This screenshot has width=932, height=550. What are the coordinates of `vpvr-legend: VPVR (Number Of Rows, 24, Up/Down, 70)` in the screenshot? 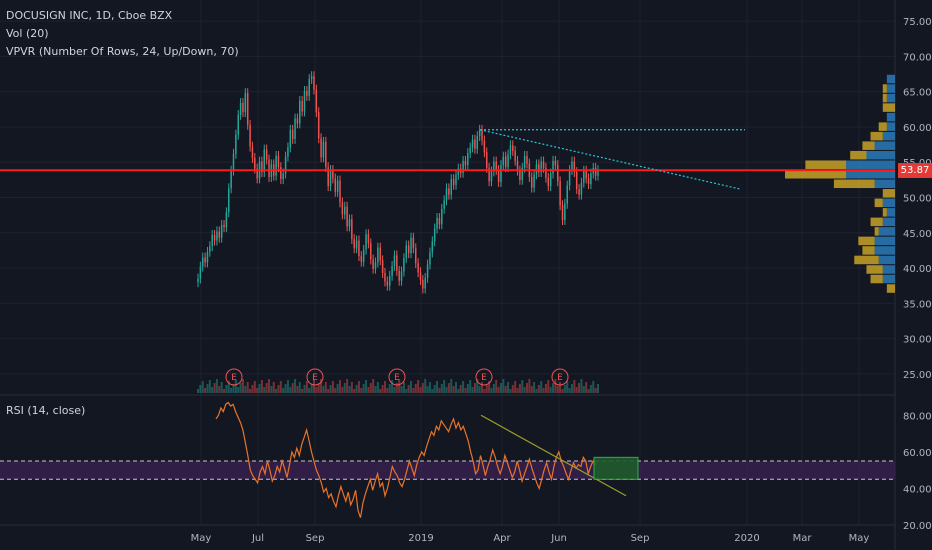 It's located at (122, 51).